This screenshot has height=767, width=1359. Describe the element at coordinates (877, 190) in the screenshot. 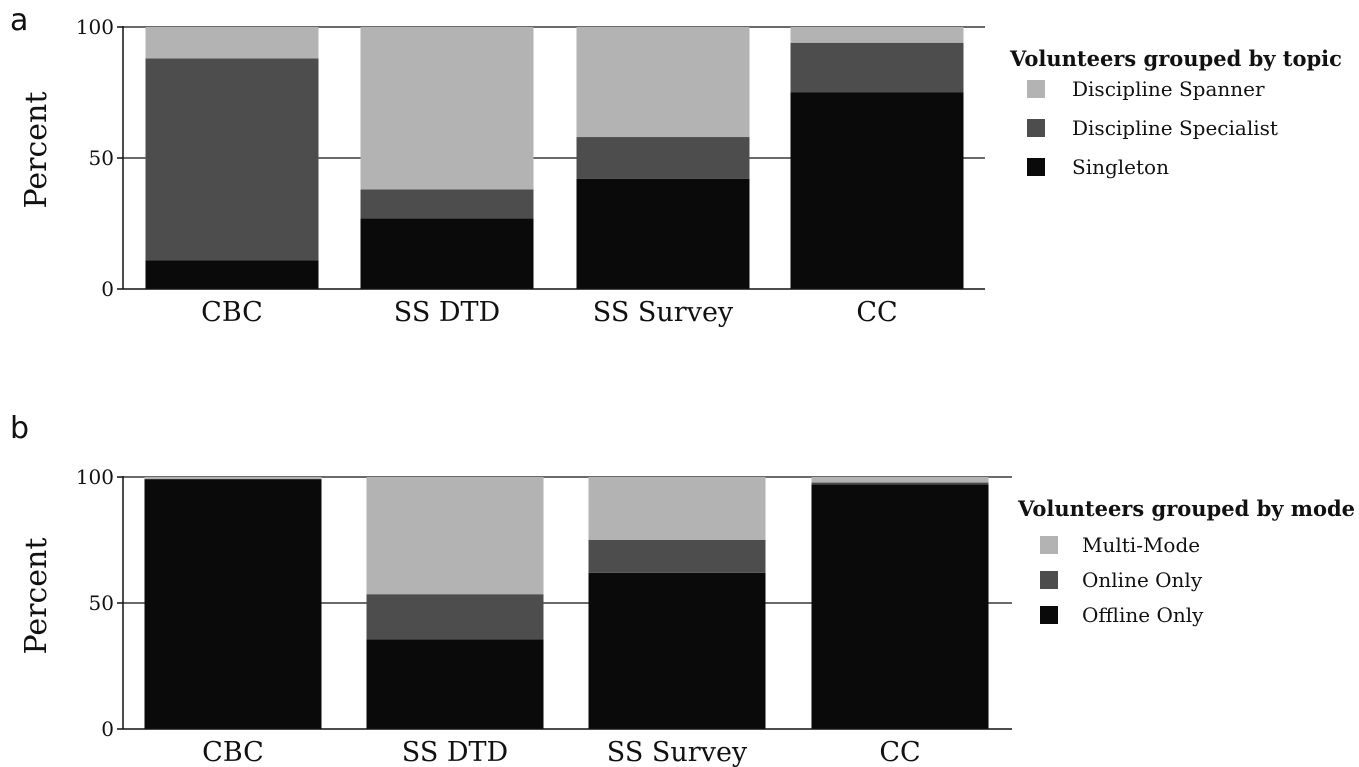

I see `bar-cc-singleton` at that location.